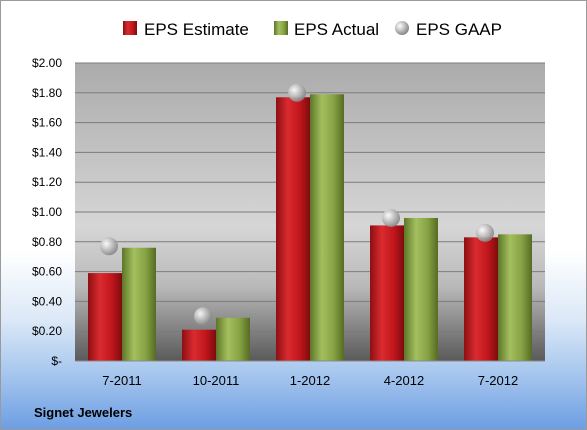 Image resolution: width=587 pixels, height=430 pixels. I want to click on y-tick-label: $1.40, so click(47, 152).